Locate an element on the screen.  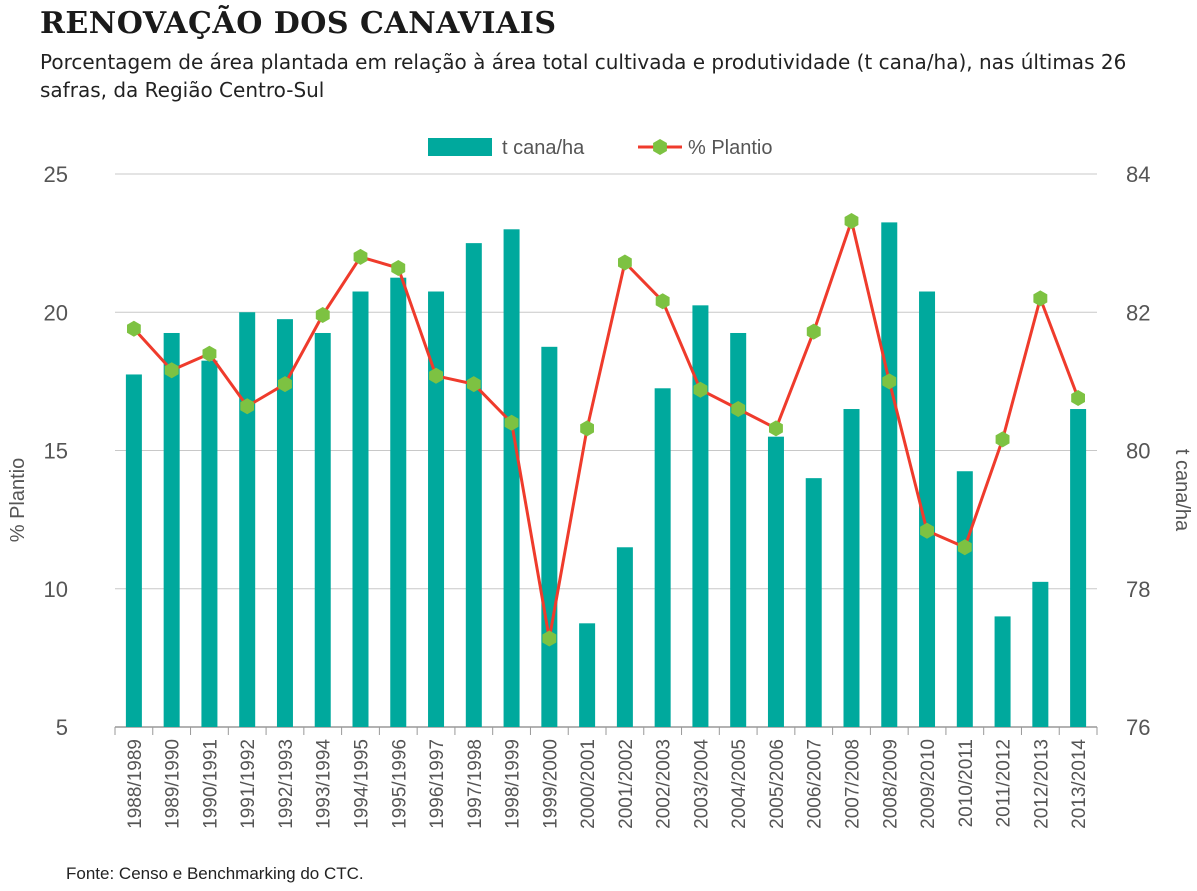
x-tick-label: 1990/1991 is located at coordinates (210, 784).